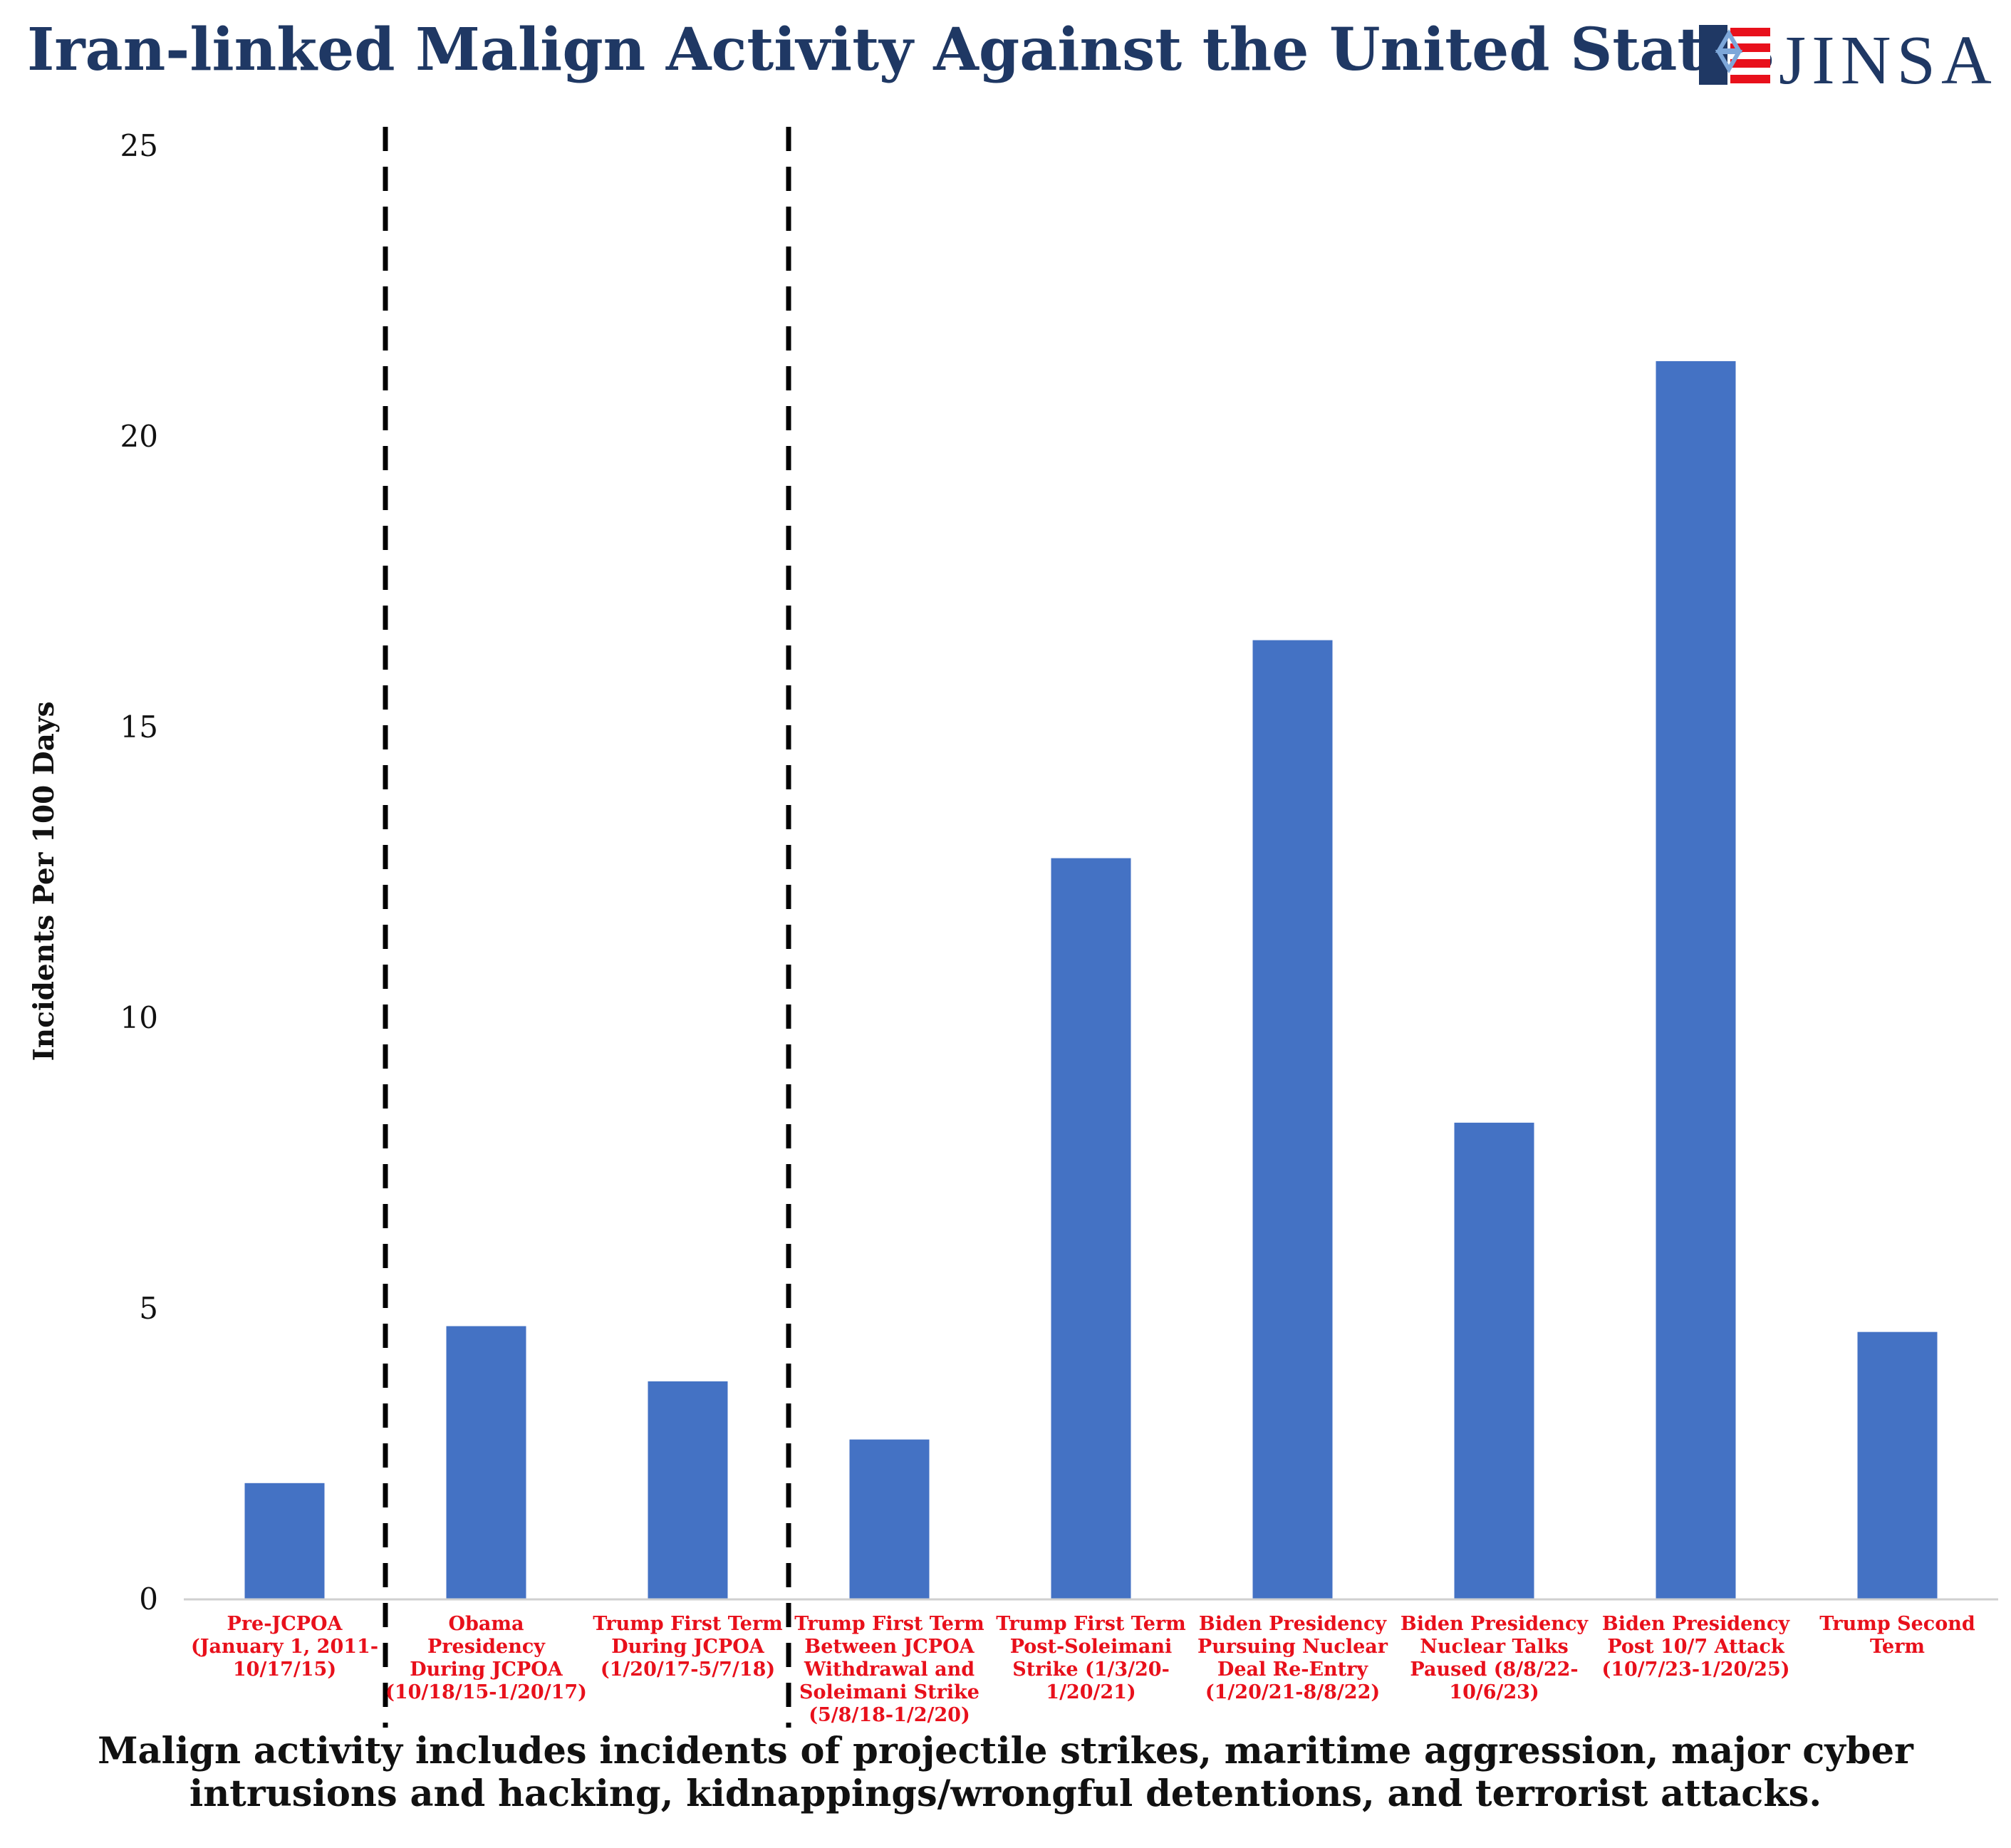 The width and height of the screenshot is (2011, 1848). What do you see at coordinates (1735, 55) in the screenshot?
I see `flag-star-icon` at bounding box center [1735, 55].